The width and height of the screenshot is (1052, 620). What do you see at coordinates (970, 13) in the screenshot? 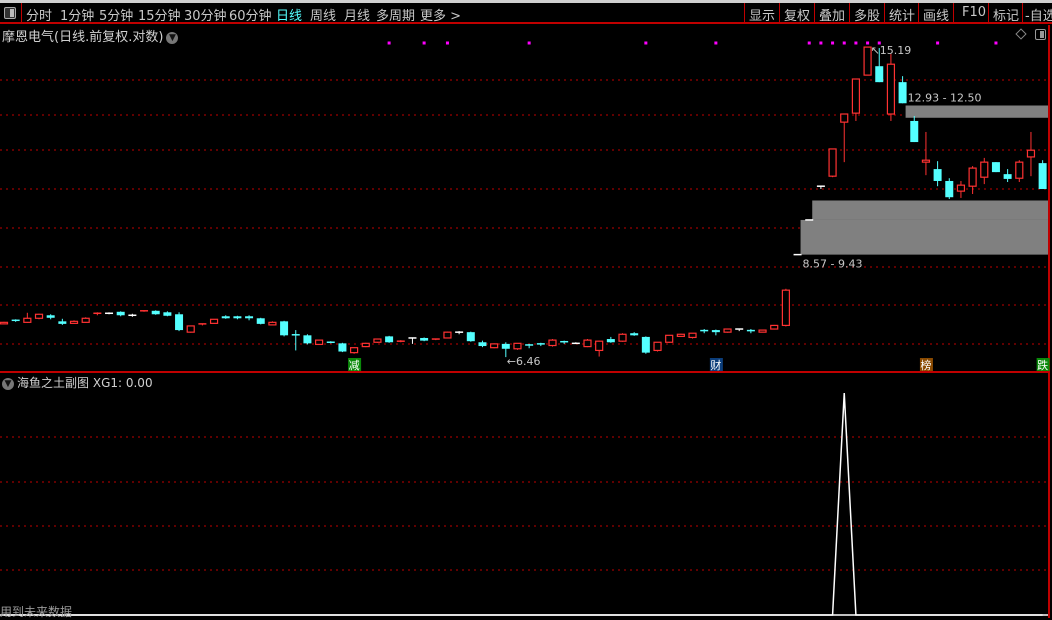
I see `f10-button: F10` at bounding box center [970, 13].